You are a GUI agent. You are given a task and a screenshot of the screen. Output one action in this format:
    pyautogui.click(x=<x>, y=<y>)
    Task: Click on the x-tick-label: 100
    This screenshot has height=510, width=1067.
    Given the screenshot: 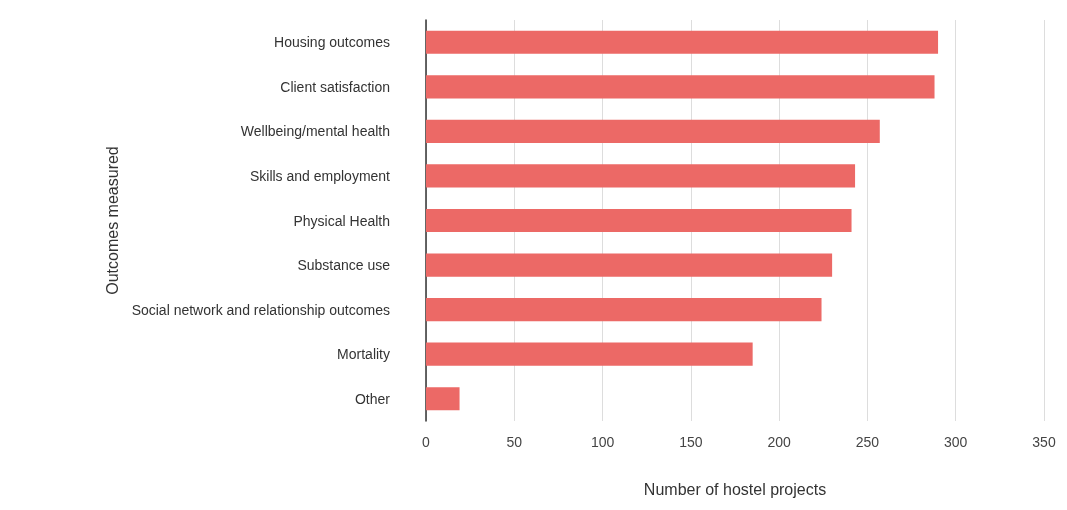 What is the action you would take?
    pyautogui.click(x=602, y=442)
    